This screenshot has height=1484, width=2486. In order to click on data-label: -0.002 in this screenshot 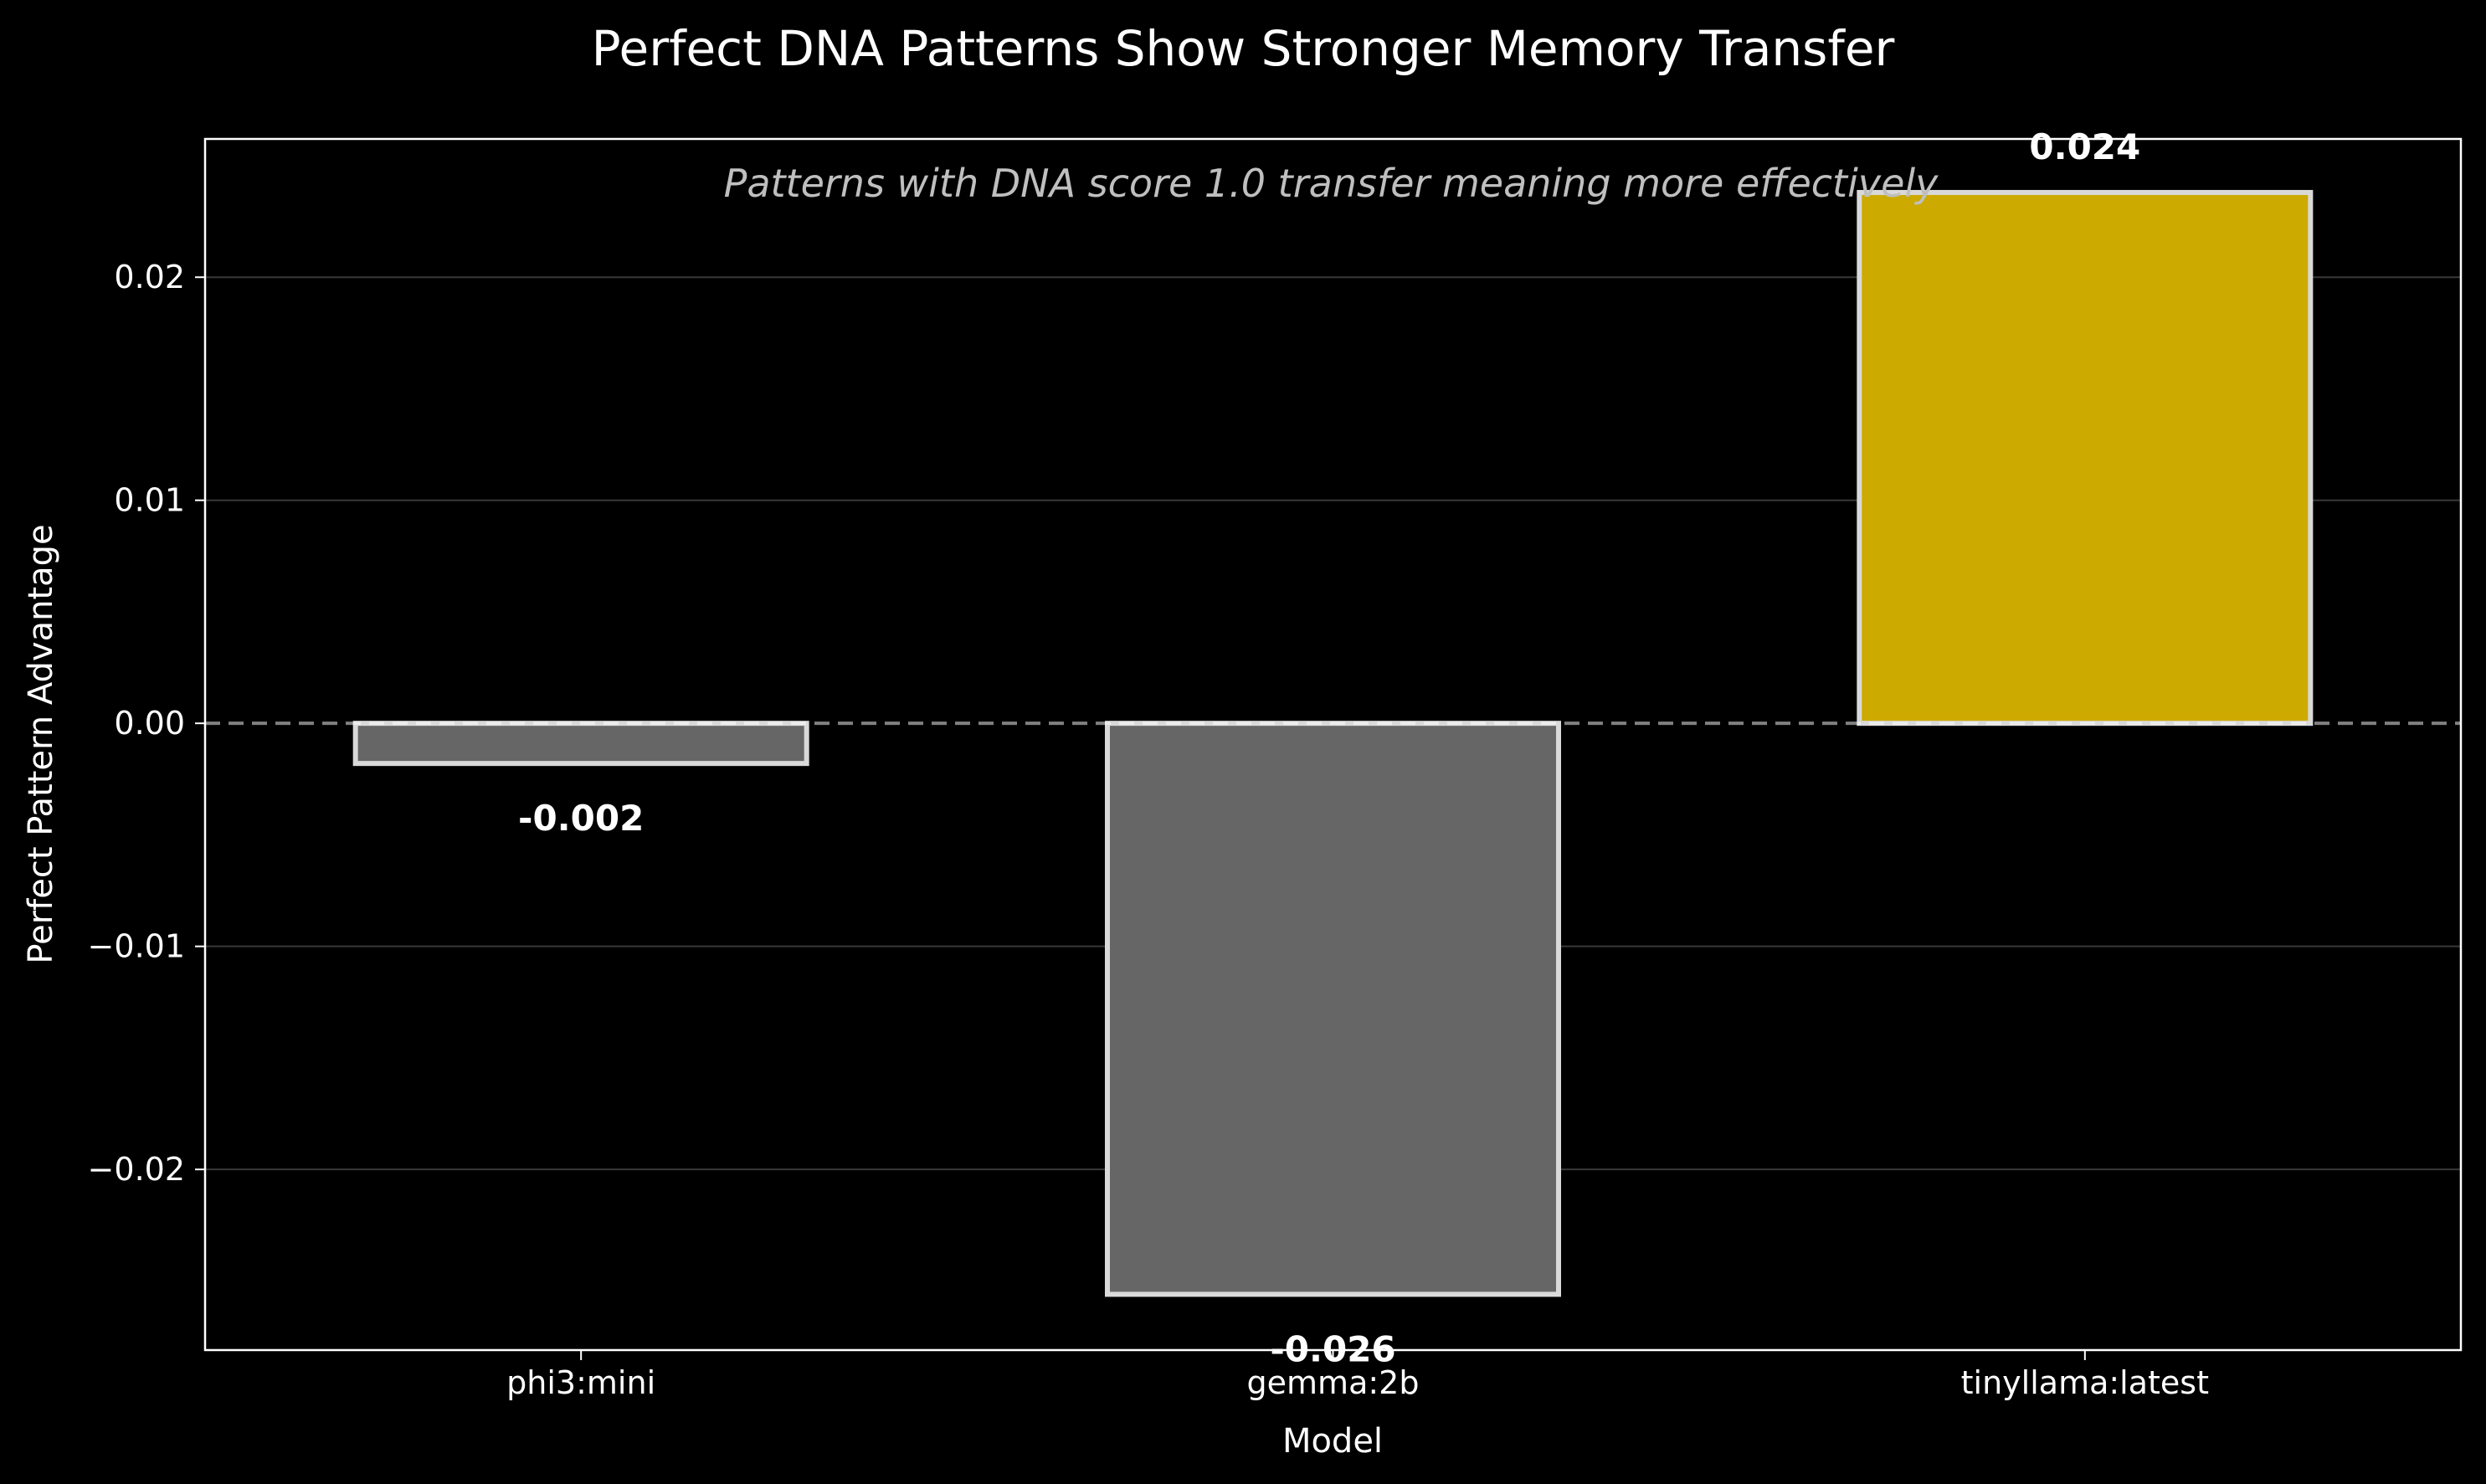, I will do `click(581, 818)`.